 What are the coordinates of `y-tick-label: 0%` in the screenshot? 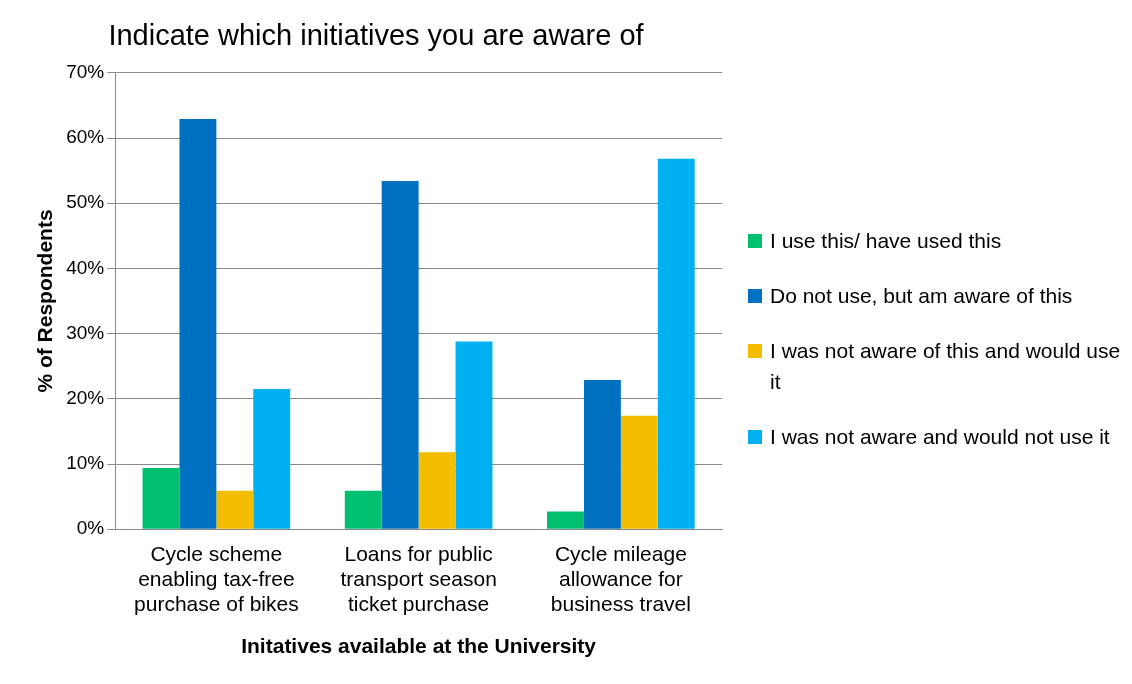 It's located at (90, 528).